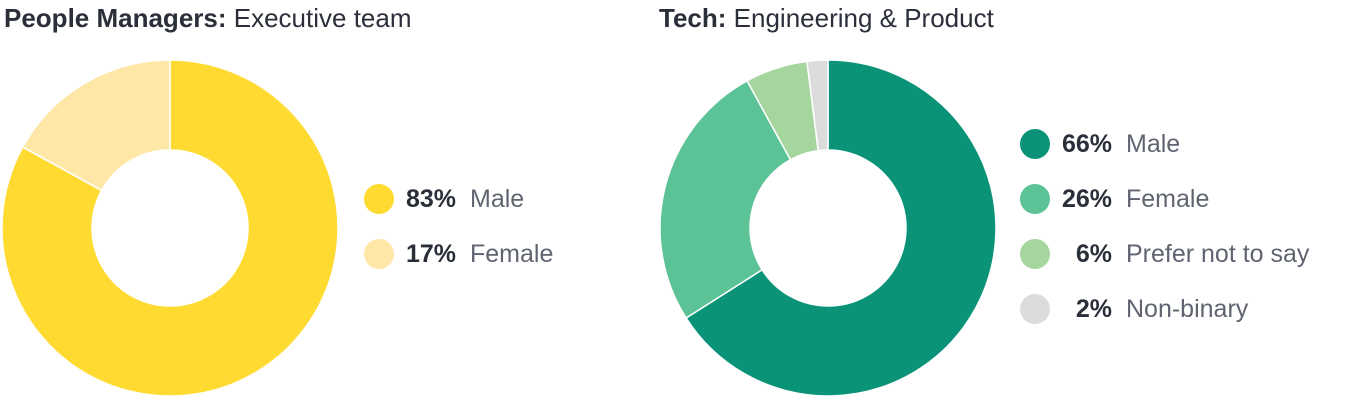 Image resolution: width=1346 pixels, height=417 pixels. I want to click on legend-value: 17%, so click(430, 253).